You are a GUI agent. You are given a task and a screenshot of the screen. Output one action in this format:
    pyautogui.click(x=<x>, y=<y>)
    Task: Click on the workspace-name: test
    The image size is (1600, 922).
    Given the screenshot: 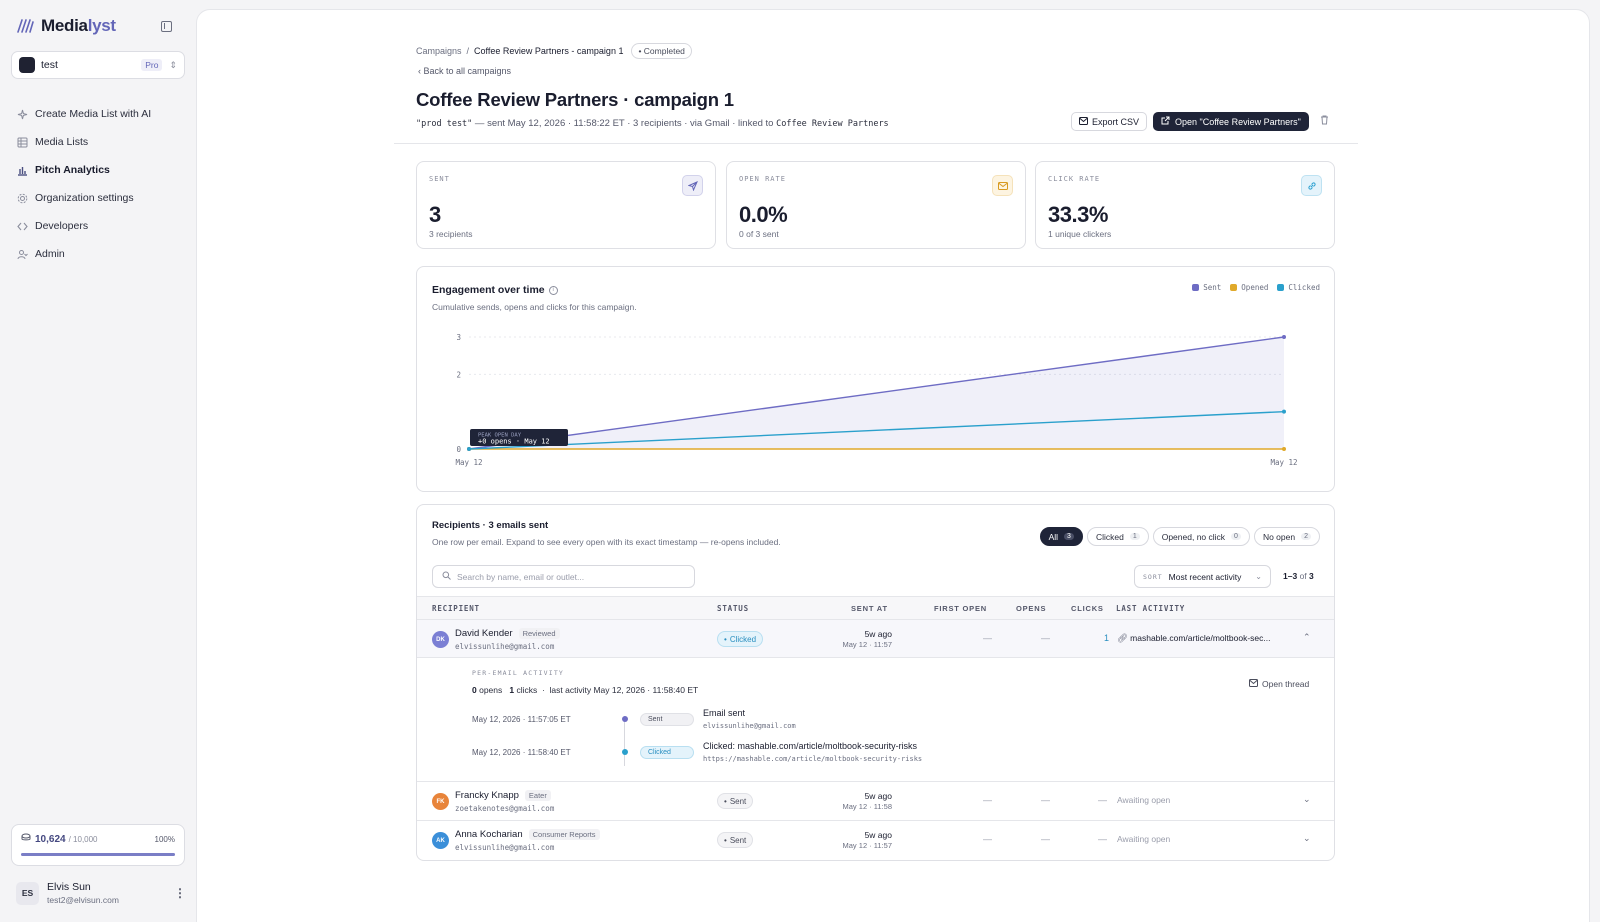 What is the action you would take?
    pyautogui.click(x=49, y=65)
    